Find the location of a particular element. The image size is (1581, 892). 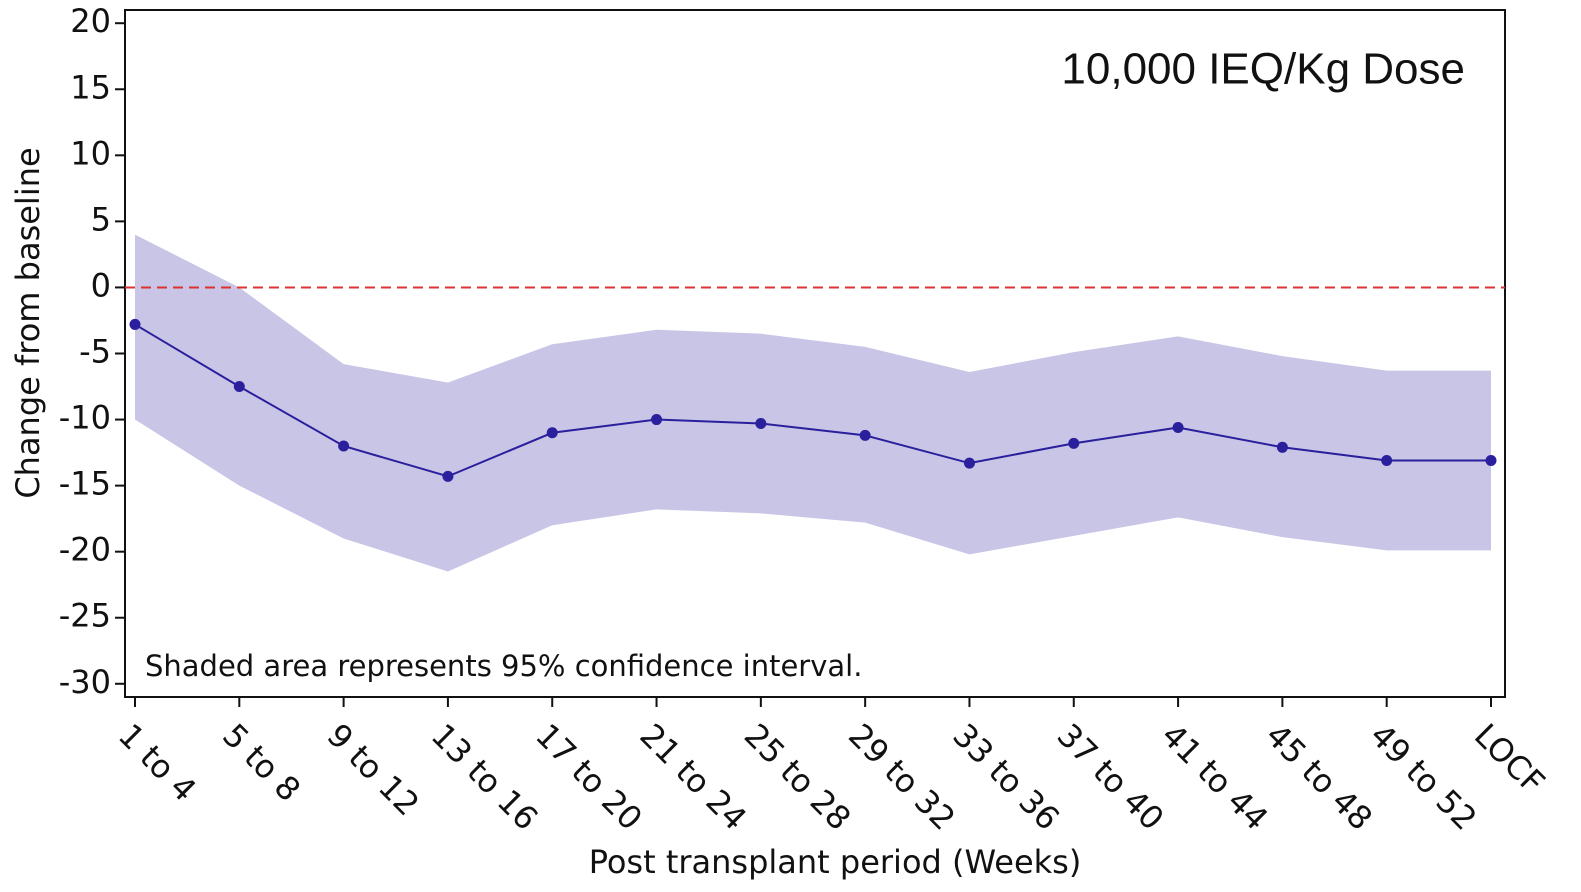

x-tick-label: 21 to 24 is located at coordinates (694, 777).